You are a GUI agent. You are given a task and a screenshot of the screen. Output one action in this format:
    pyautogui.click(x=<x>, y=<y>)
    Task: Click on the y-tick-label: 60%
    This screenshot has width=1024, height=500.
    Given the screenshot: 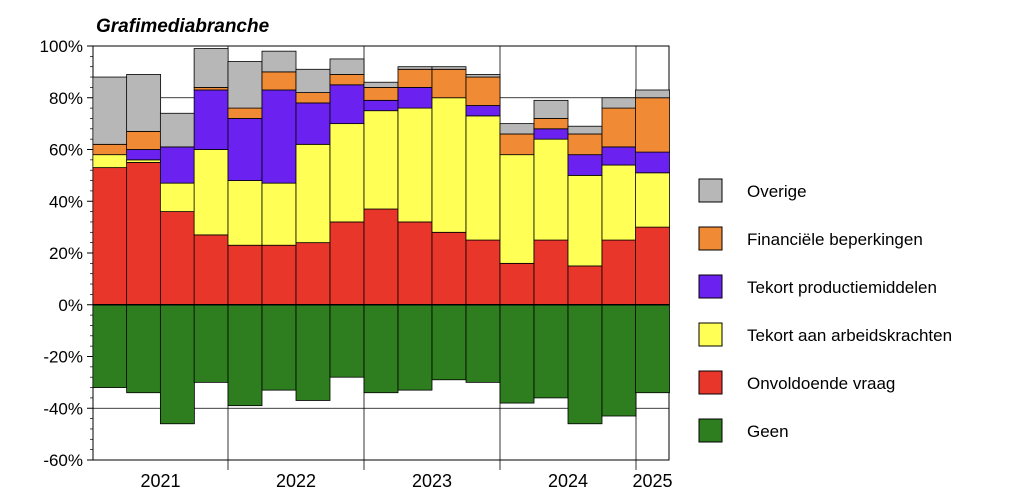 What is the action you would take?
    pyautogui.click(x=66, y=150)
    